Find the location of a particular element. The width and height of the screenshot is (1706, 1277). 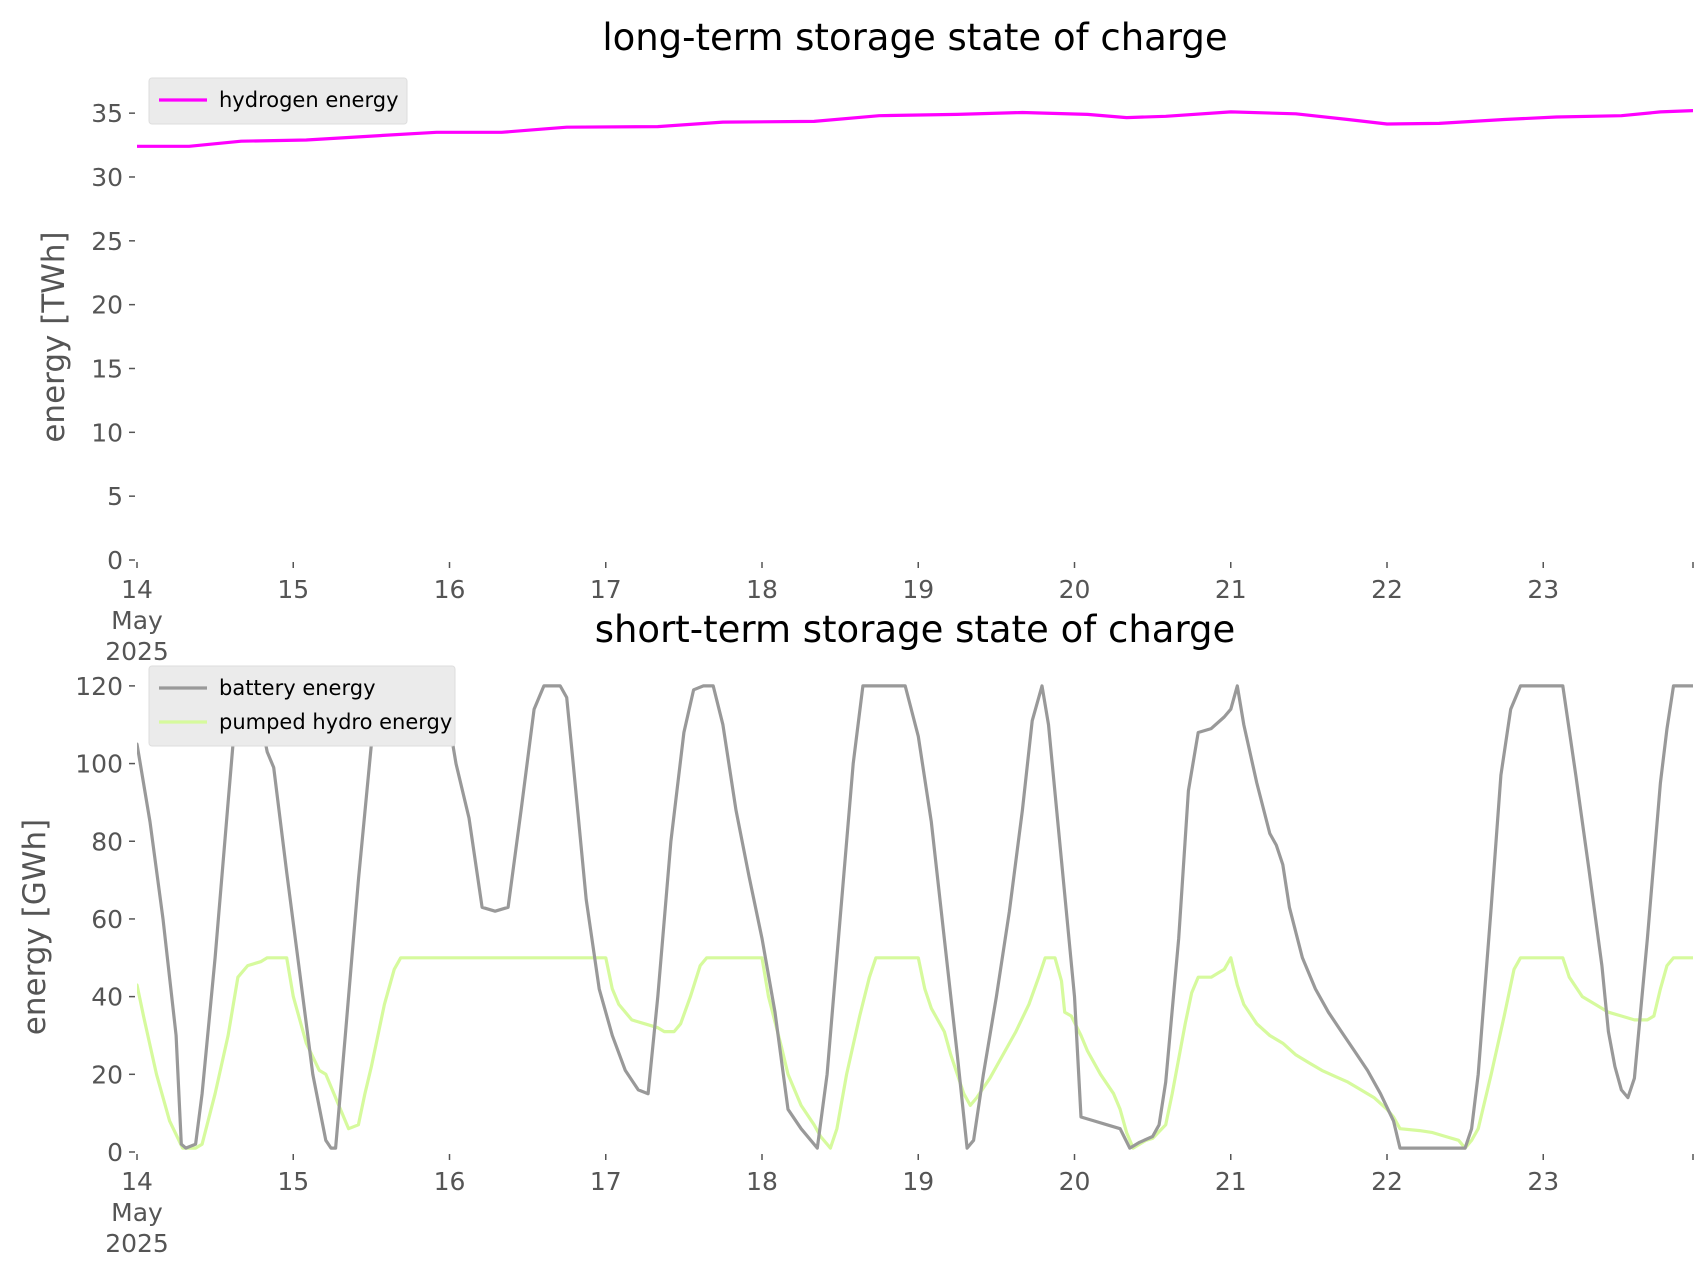

legend-label: pumped hydro energy is located at coordinates (335, 722).